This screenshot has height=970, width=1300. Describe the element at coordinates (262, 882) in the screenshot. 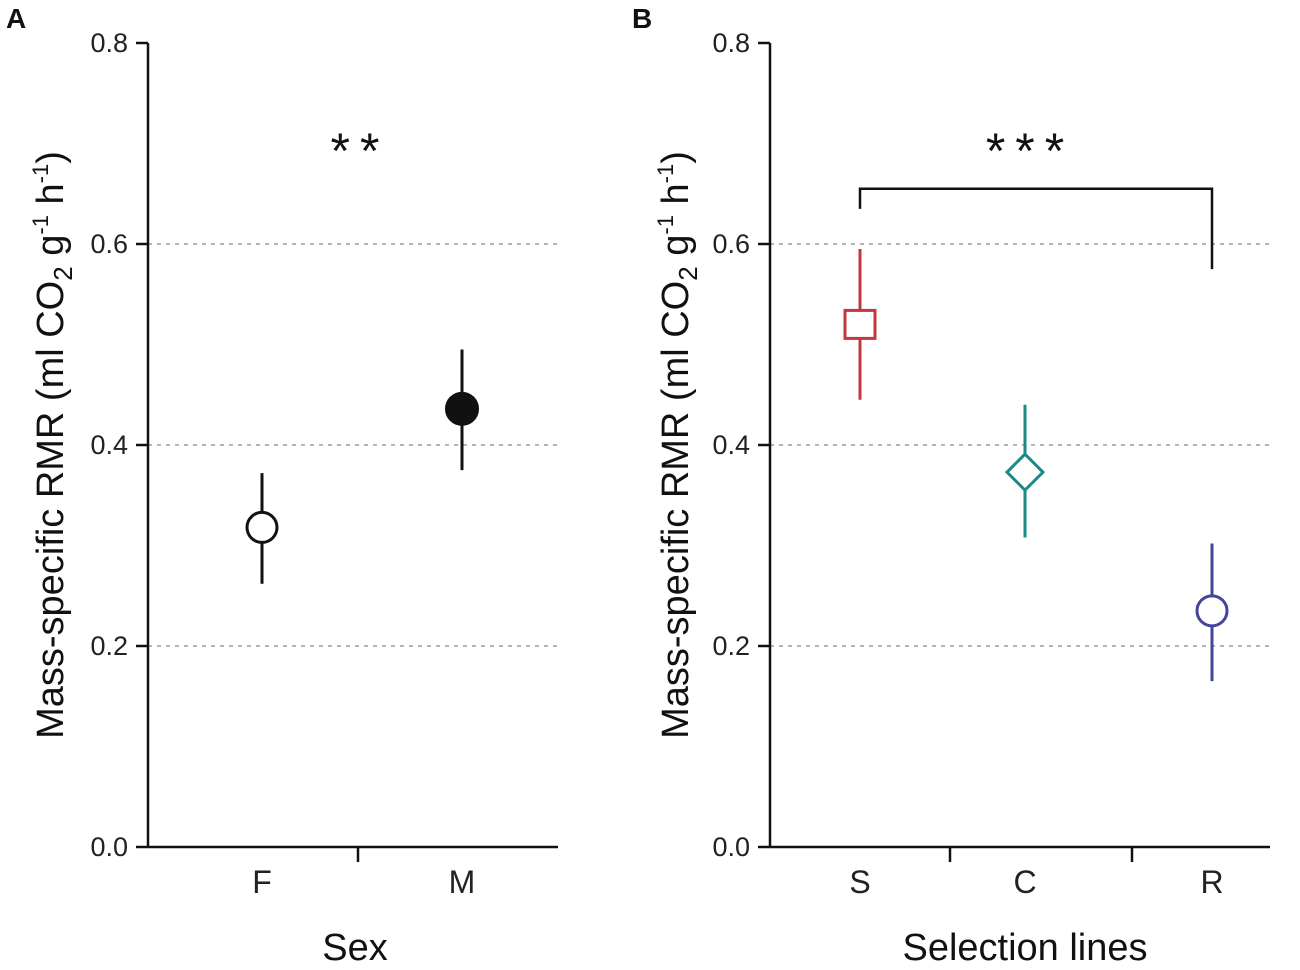

I see `panel-a-category-label-f: F` at that location.